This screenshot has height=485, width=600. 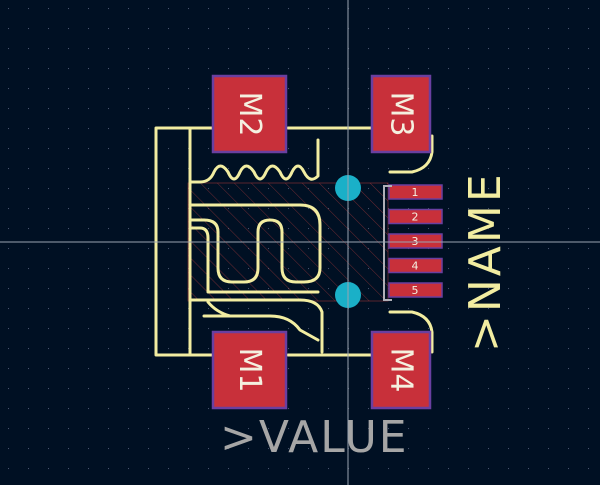 I want to click on signal-pad-2: 2, so click(x=415, y=216).